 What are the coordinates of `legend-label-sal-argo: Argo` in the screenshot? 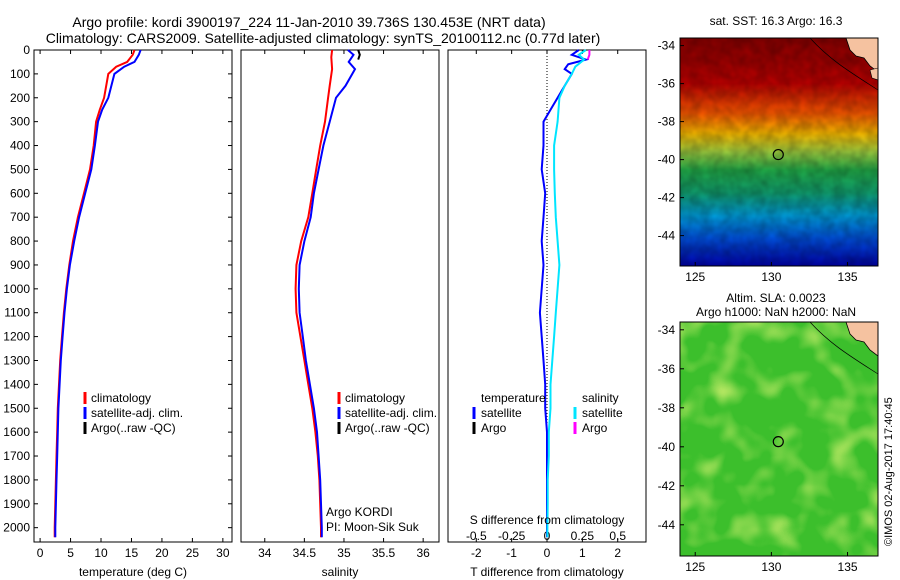 It's located at (595, 428).